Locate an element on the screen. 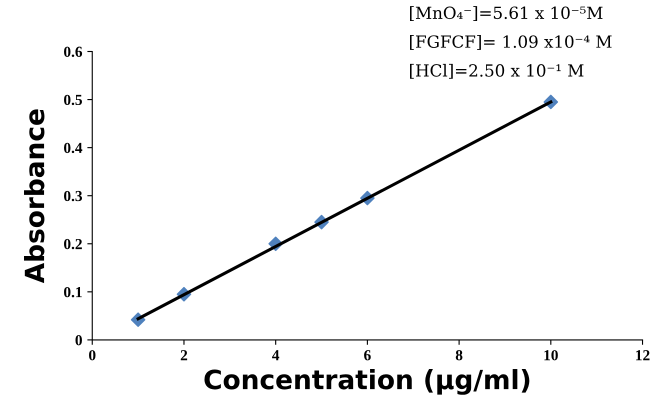 The width and height of the screenshot is (659, 412). x-tick-label: 2 is located at coordinates (184, 355).